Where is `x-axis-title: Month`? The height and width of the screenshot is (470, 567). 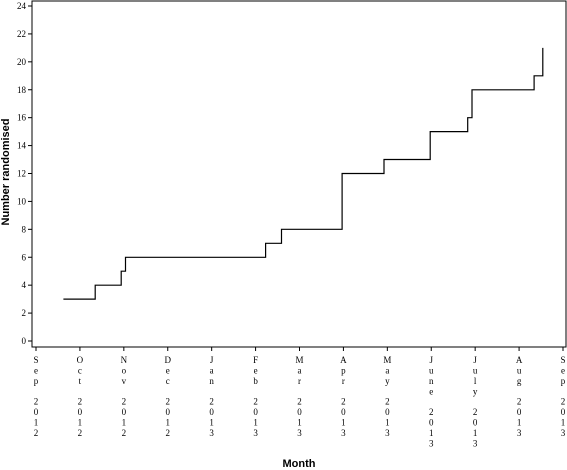
x-axis-title: Month is located at coordinates (299, 464).